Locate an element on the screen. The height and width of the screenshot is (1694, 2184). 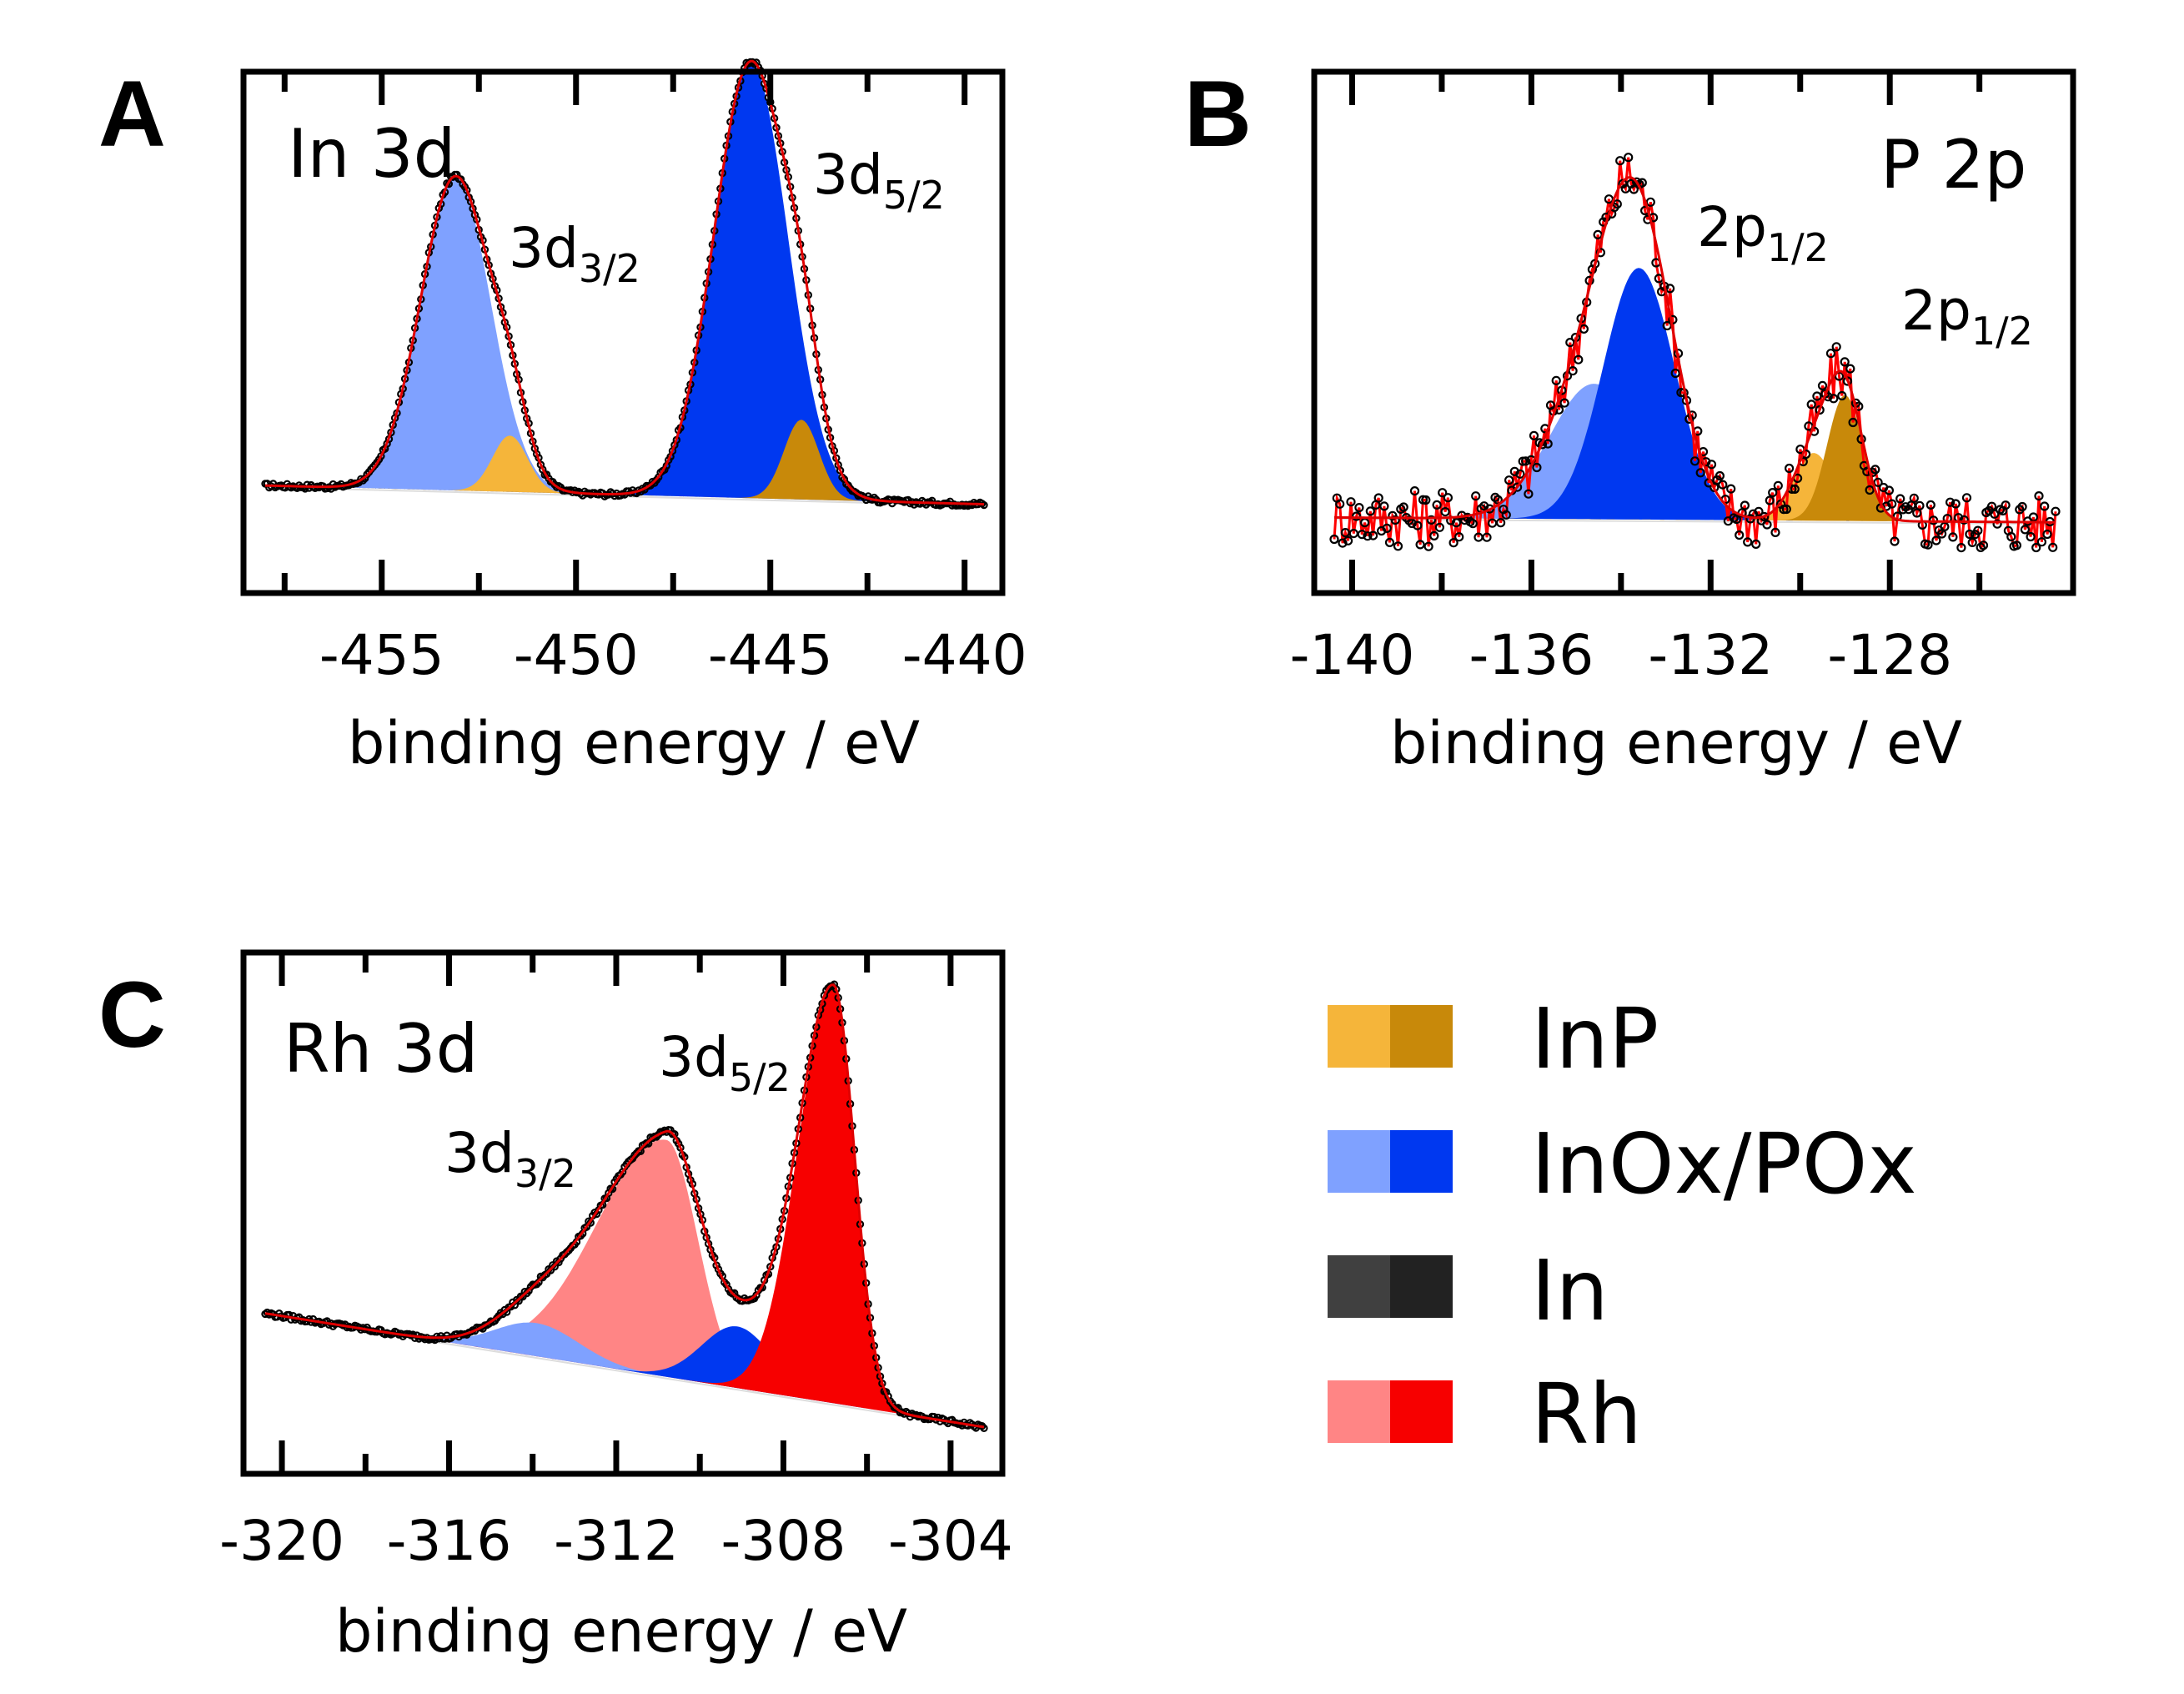
plot-area-a is located at coordinates (624, 284).